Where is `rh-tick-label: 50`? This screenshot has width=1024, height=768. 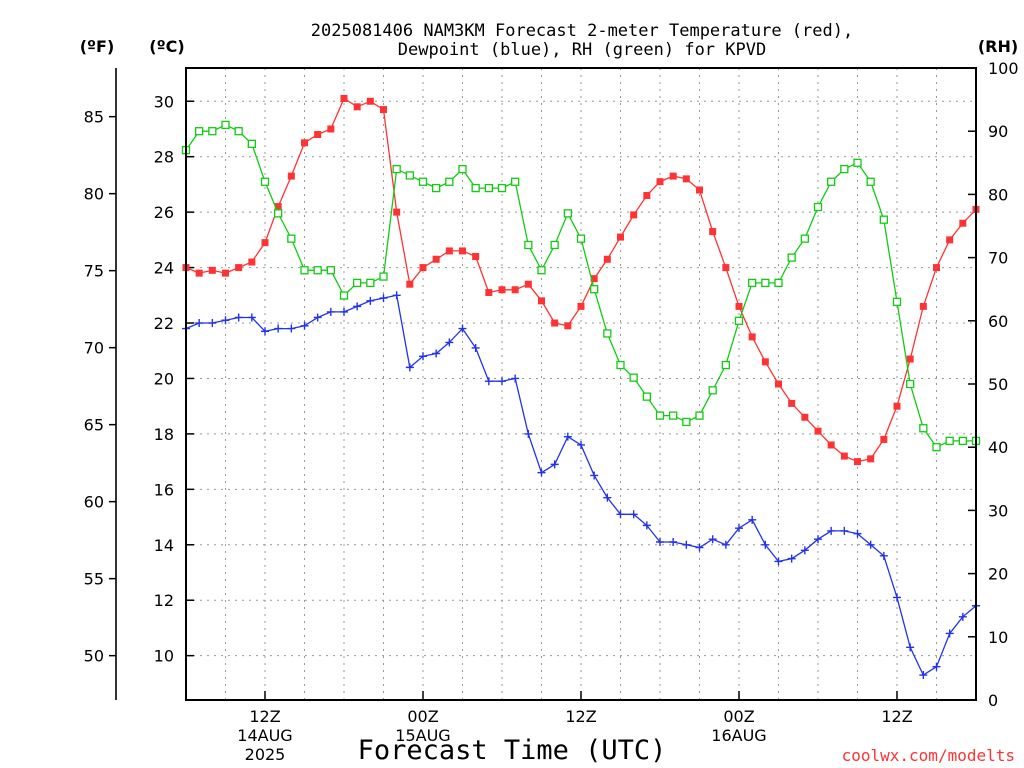 rh-tick-label: 50 is located at coordinates (998, 384).